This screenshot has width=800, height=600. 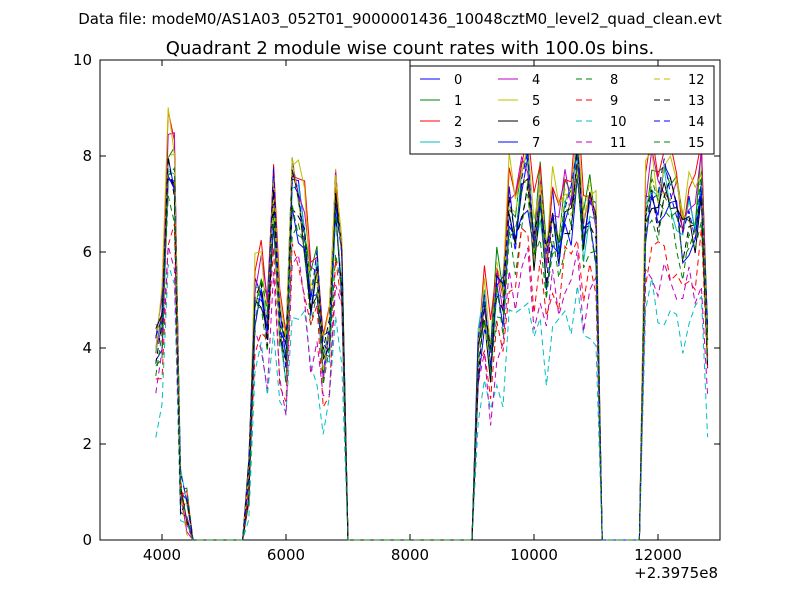 What do you see at coordinates (87, 540) in the screenshot?
I see `y-tick-label: 0` at bounding box center [87, 540].